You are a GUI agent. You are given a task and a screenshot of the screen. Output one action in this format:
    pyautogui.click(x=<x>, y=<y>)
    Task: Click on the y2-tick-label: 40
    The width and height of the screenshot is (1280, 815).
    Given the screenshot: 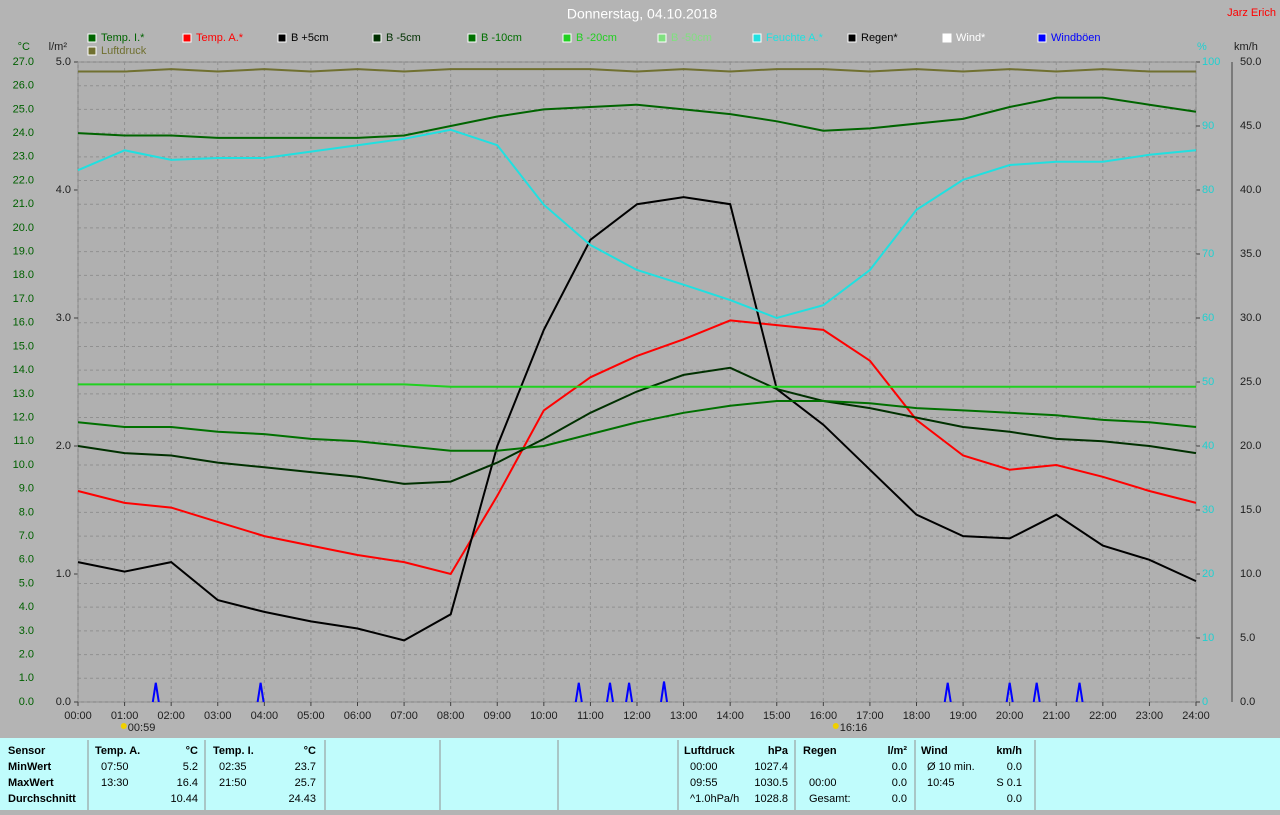 What is the action you would take?
    pyautogui.click(x=1208, y=446)
    